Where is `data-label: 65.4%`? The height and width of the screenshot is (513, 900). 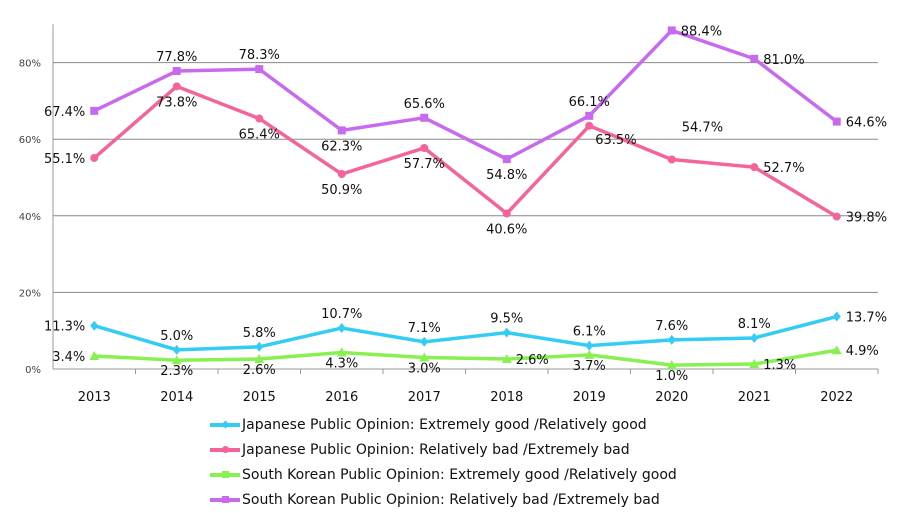
data-label: 65.4% is located at coordinates (259, 135).